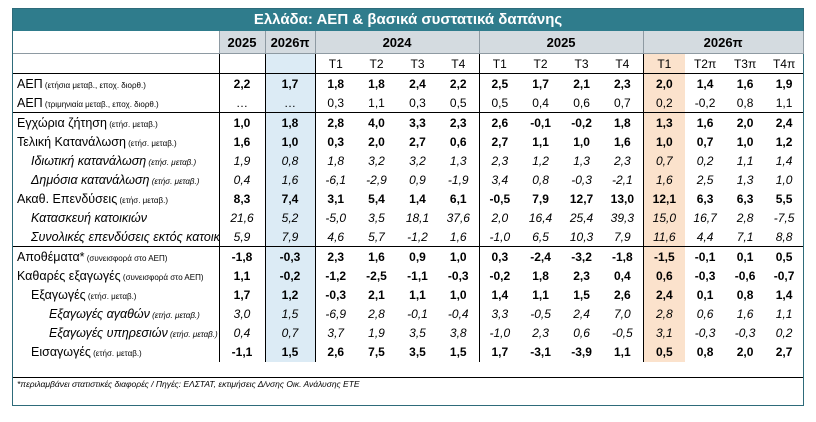 Image resolution: width=816 pixels, height=422 pixels. Describe the element at coordinates (417, 332) in the screenshot. I see `table-cell: 3,5` at that location.